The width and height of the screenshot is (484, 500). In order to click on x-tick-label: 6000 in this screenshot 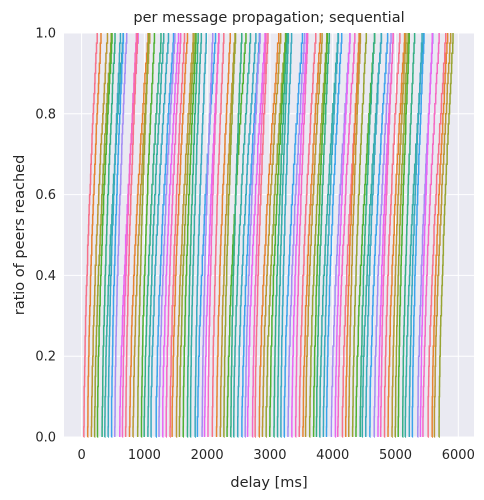, I will do `click(458, 455)`.